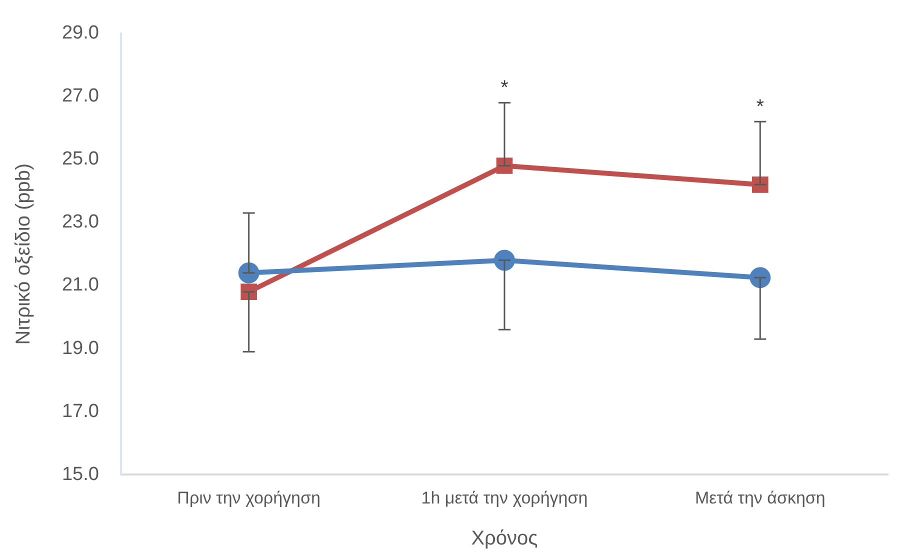 This screenshot has width=901, height=559. I want to click on y-tick-label: 19.0, so click(80, 348).